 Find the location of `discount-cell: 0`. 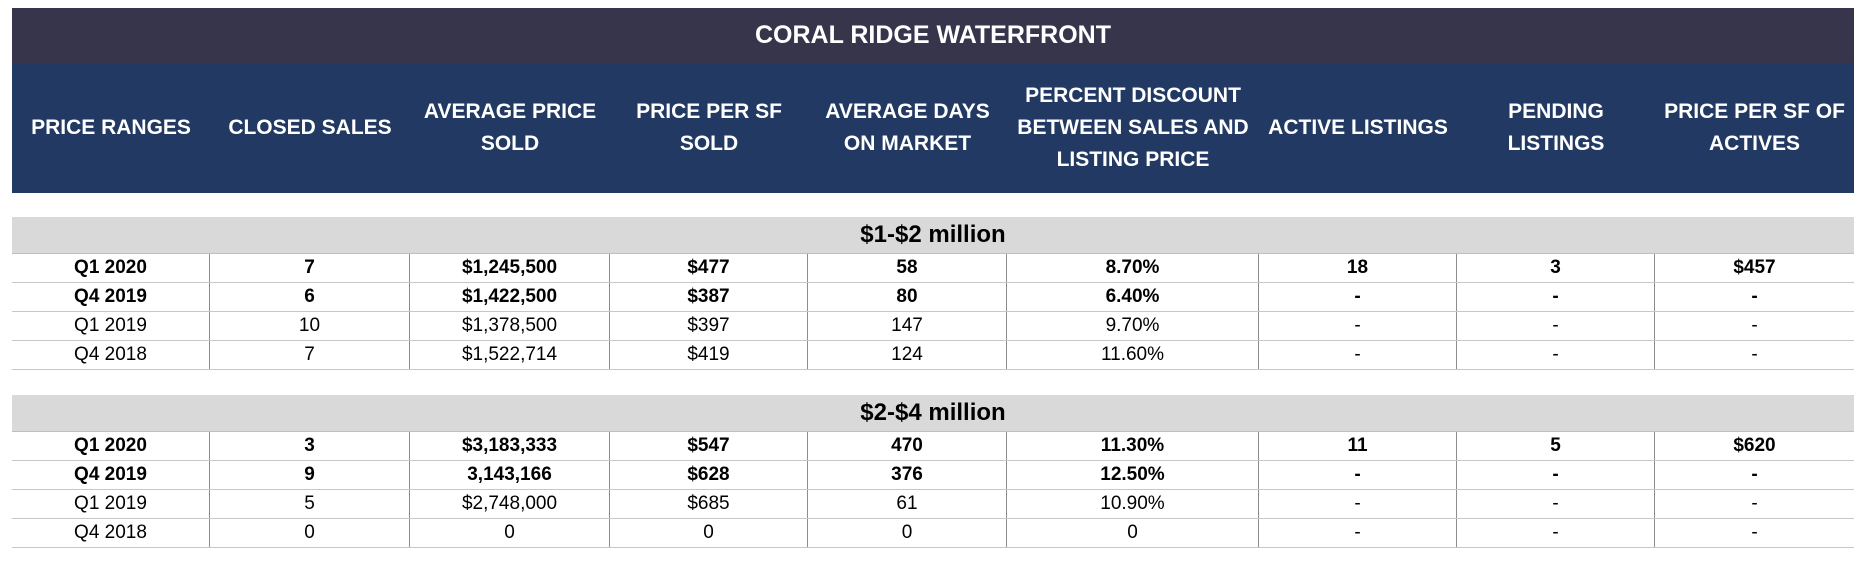

discount-cell: 0 is located at coordinates (1133, 533).